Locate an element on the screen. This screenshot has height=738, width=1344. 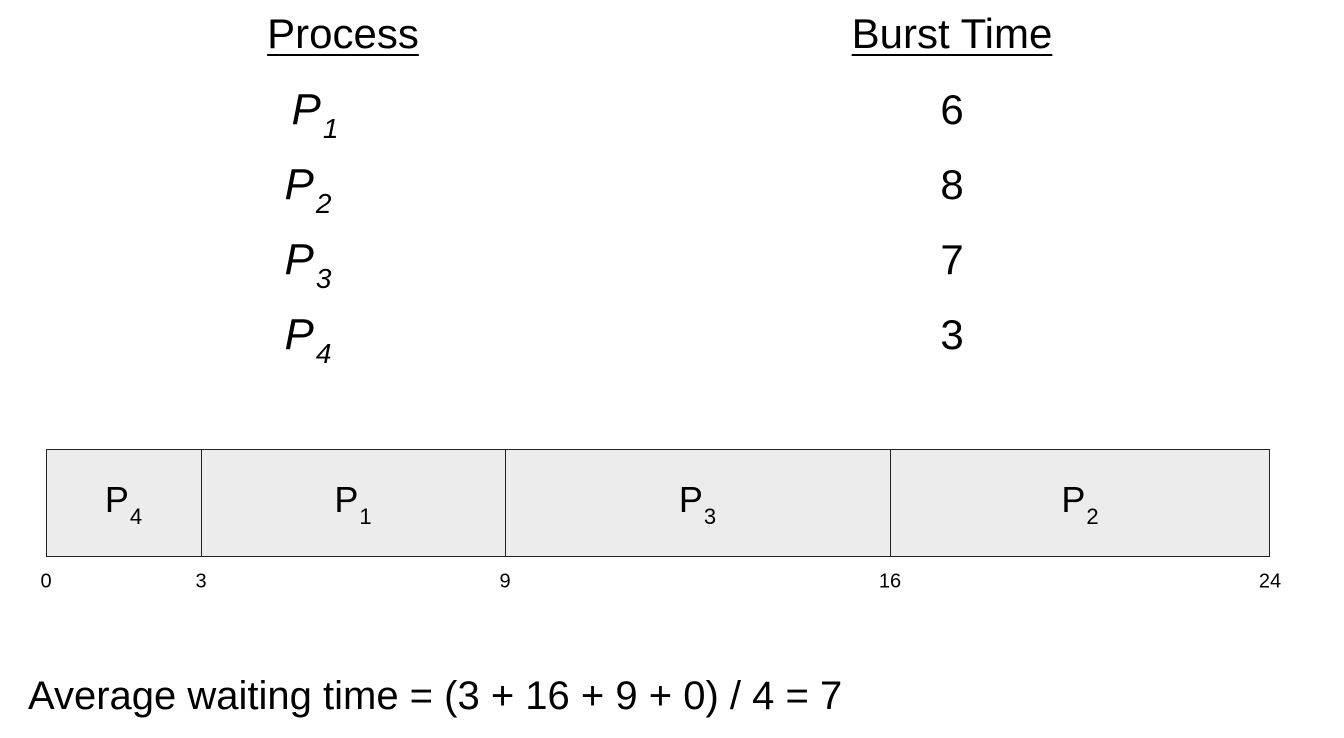
segment-subscript: 4 is located at coordinates (136, 516).